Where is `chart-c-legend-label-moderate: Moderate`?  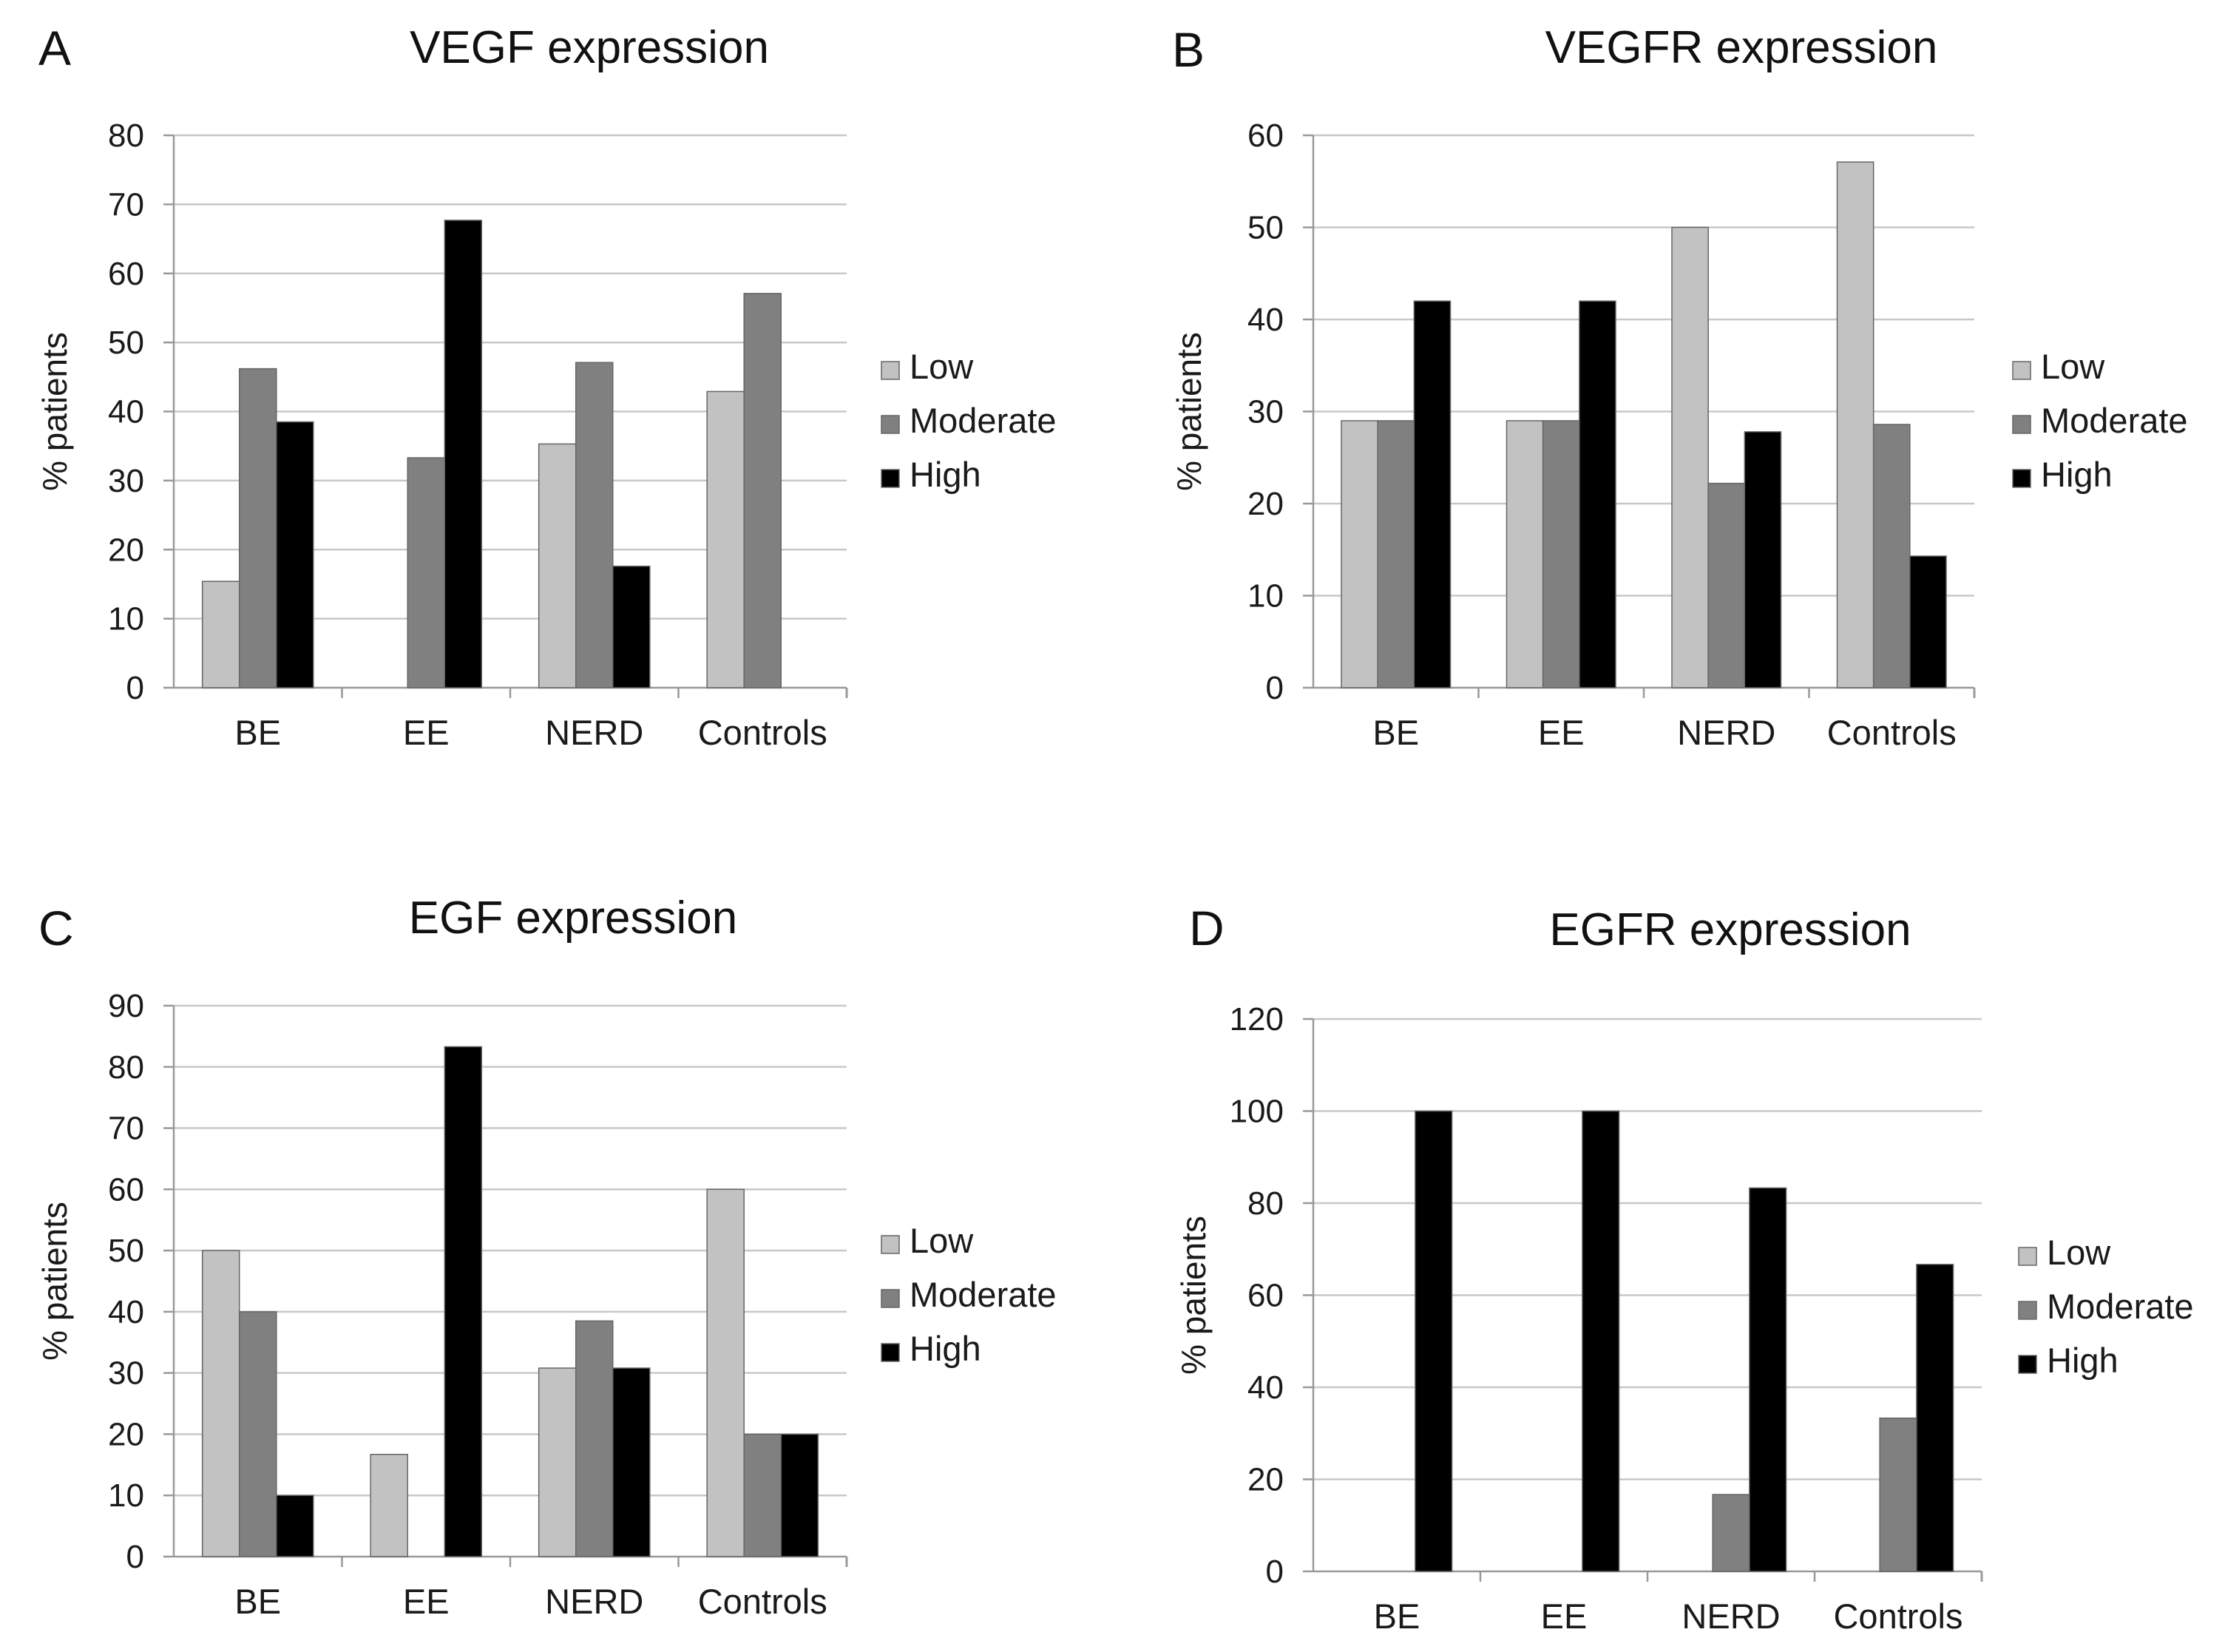 chart-c-legend-label-moderate: Moderate is located at coordinates (983, 1294).